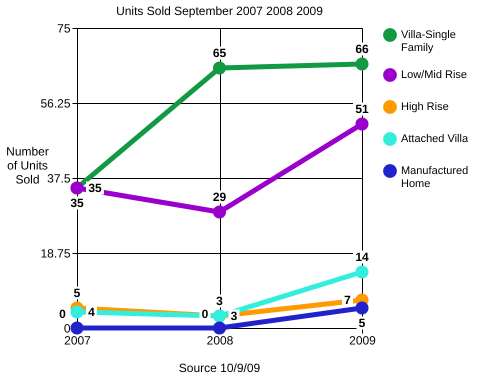  I want to click on data-label: 0, so click(205, 314).